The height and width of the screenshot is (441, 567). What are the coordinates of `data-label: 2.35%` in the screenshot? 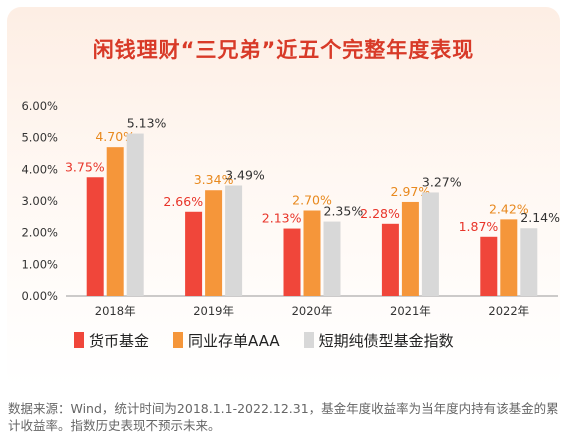 It's located at (344, 211).